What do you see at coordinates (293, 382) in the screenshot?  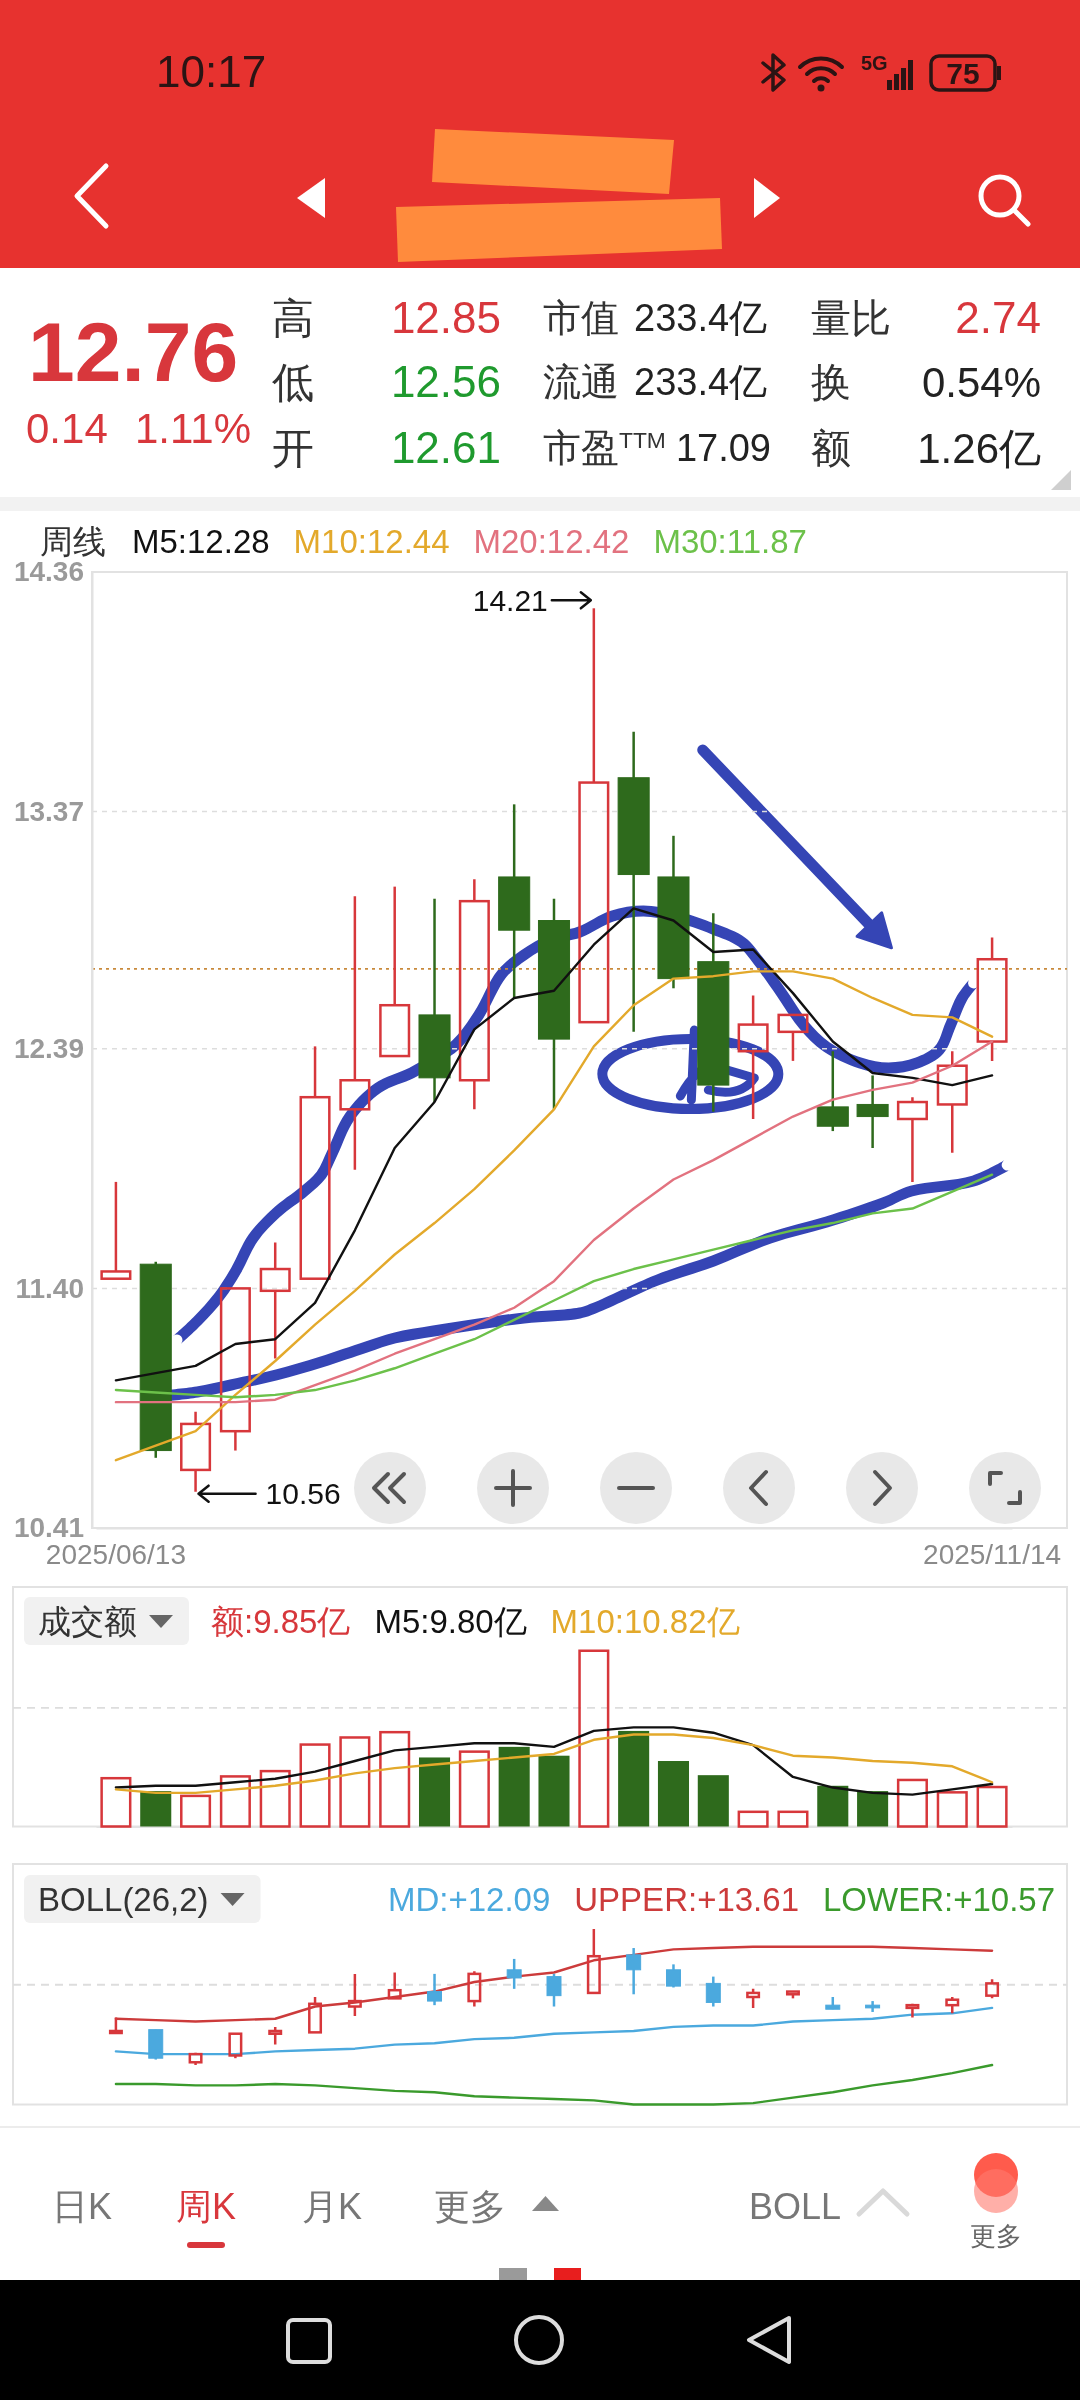 I see `text: 低` at bounding box center [293, 382].